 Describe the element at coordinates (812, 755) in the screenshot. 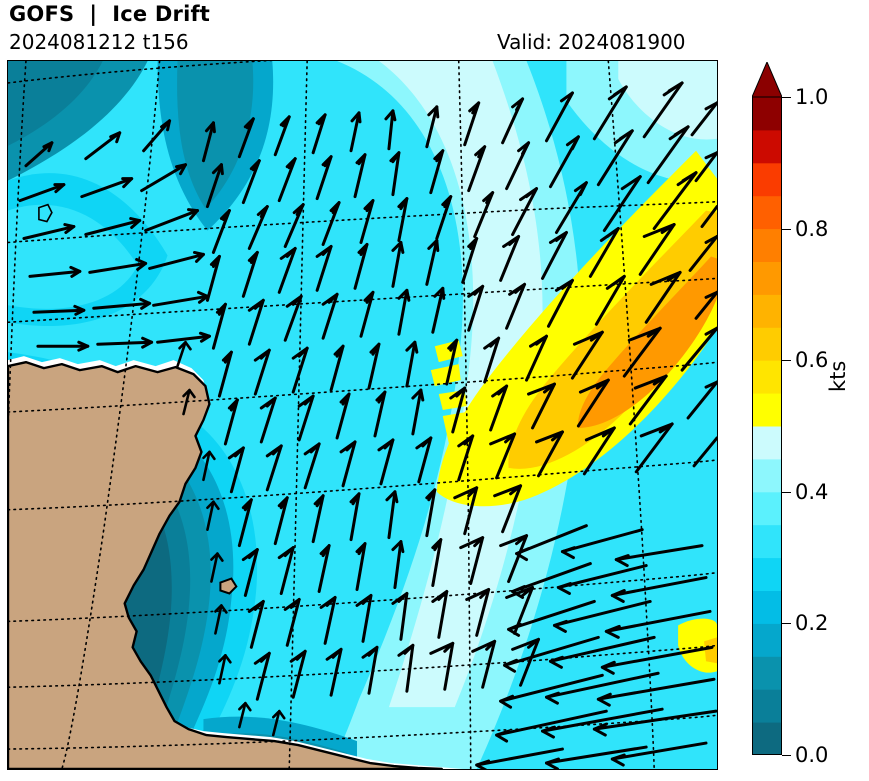

I see `colorbar-tick-label: 0.0` at that location.